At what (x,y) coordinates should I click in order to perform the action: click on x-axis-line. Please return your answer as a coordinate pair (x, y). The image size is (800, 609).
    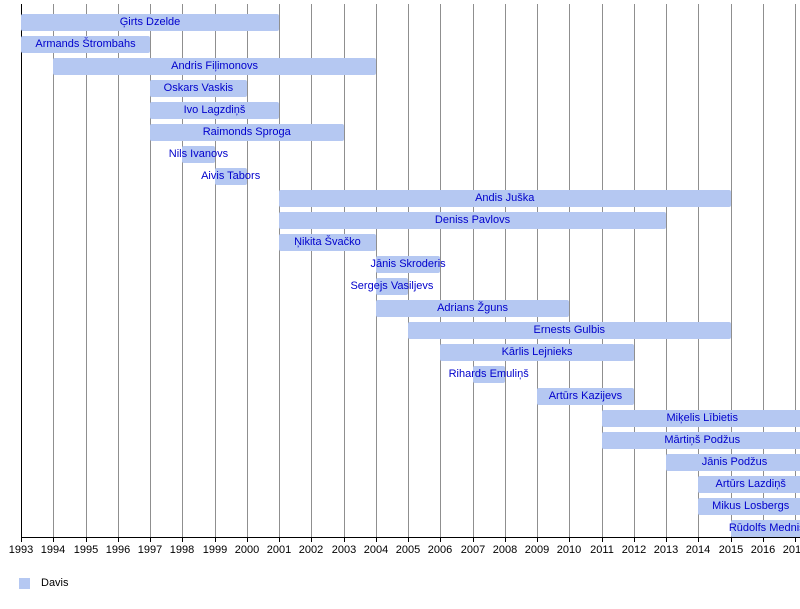
    Looking at the image, I should click on (410, 537).